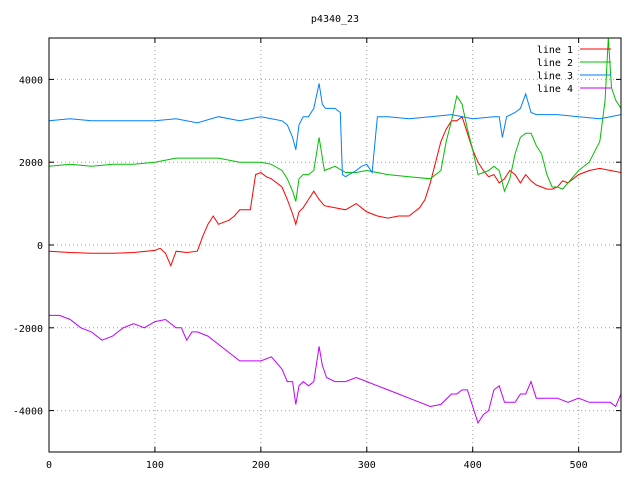 This screenshot has width=640, height=480. What do you see at coordinates (367, 465) in the screenshot?
I see `x-tick-label: 300` at bounding box center [367, 465].